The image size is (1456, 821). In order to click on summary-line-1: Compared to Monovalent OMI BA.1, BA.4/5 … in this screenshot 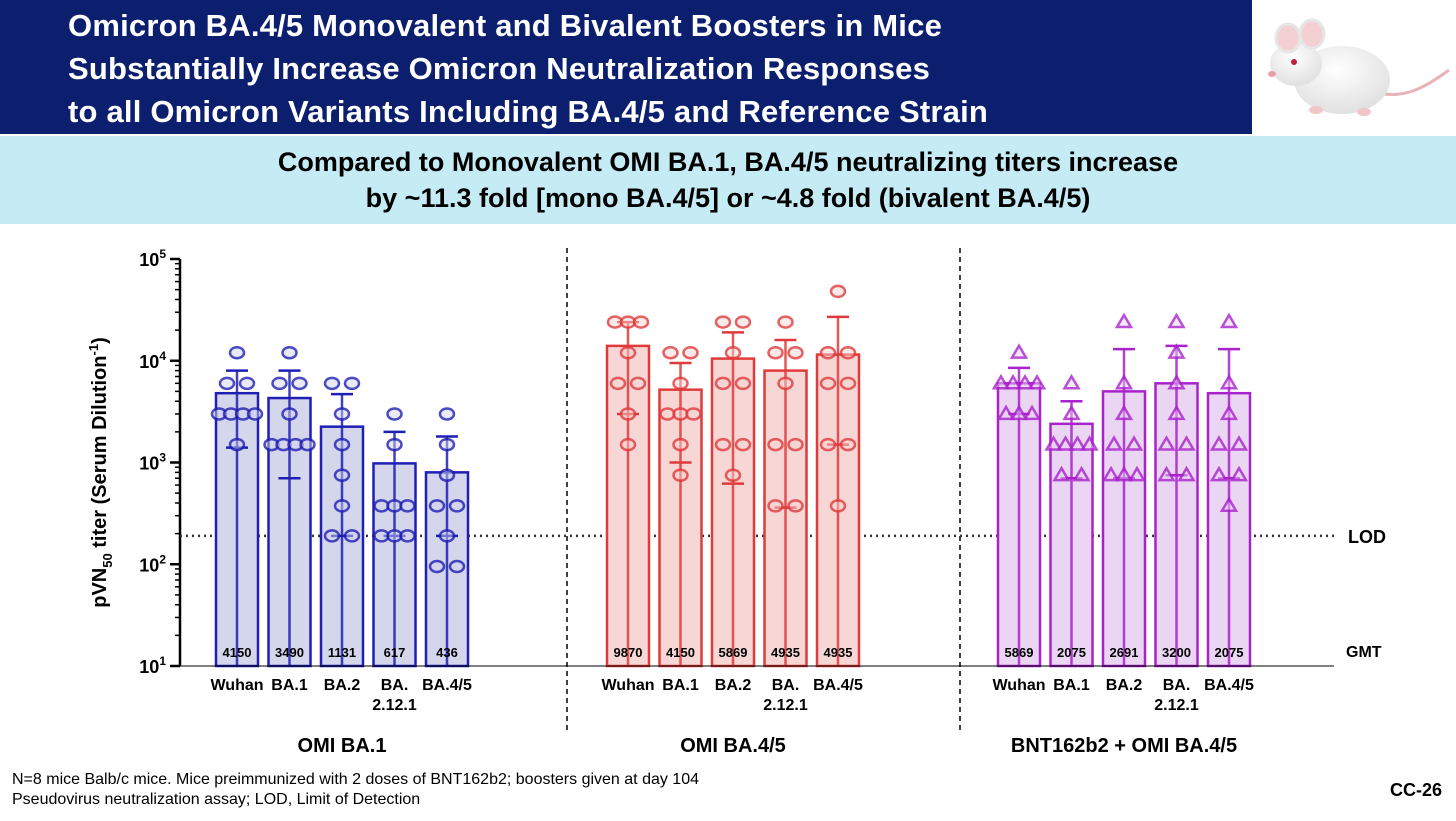, I will do `click(728, 162)`.